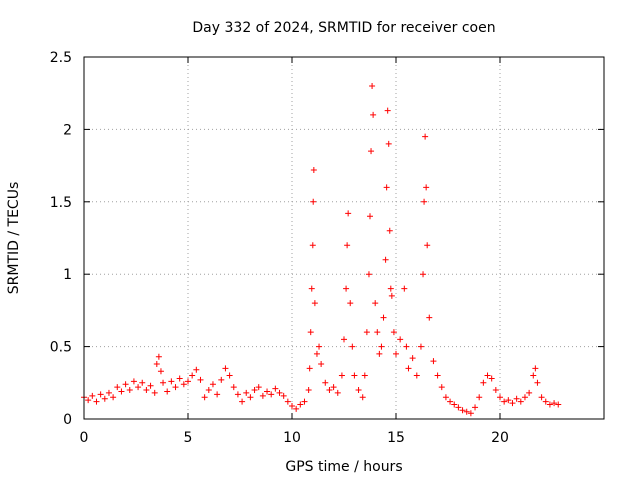 The width and height of the screenshot is (640, 480). What do you see at coordinates (67, 130) in the screenshot?
I see `y-tick-label: 2` at bounding box center [67, 130].